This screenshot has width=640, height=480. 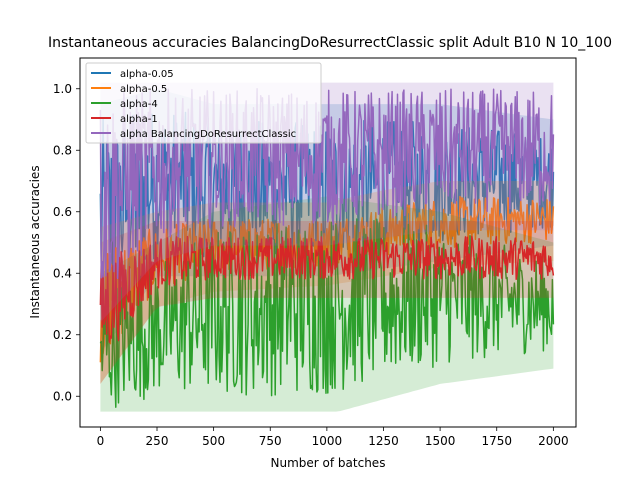 I want to click on y-tick-label-0.2: 0.2, so click(x=62, y=335).